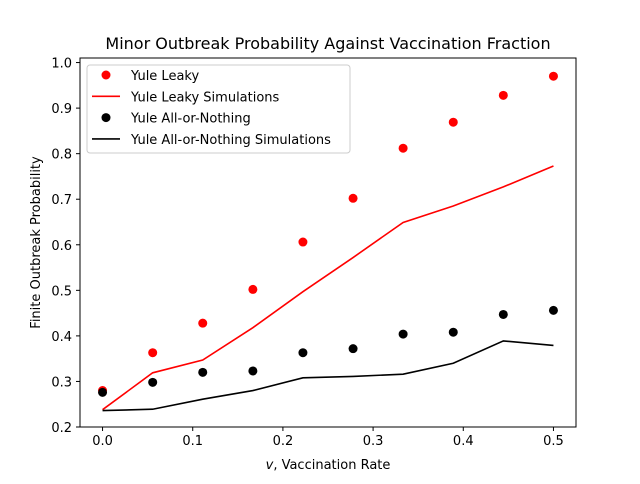 This screenshot has width=640, height=484. What do you see at coordinates (190, 119) in the screenshot?
I see `legend-label-yule-all-or-nothing: Yule All-or-Nothing` at bounding box center [190, 119].